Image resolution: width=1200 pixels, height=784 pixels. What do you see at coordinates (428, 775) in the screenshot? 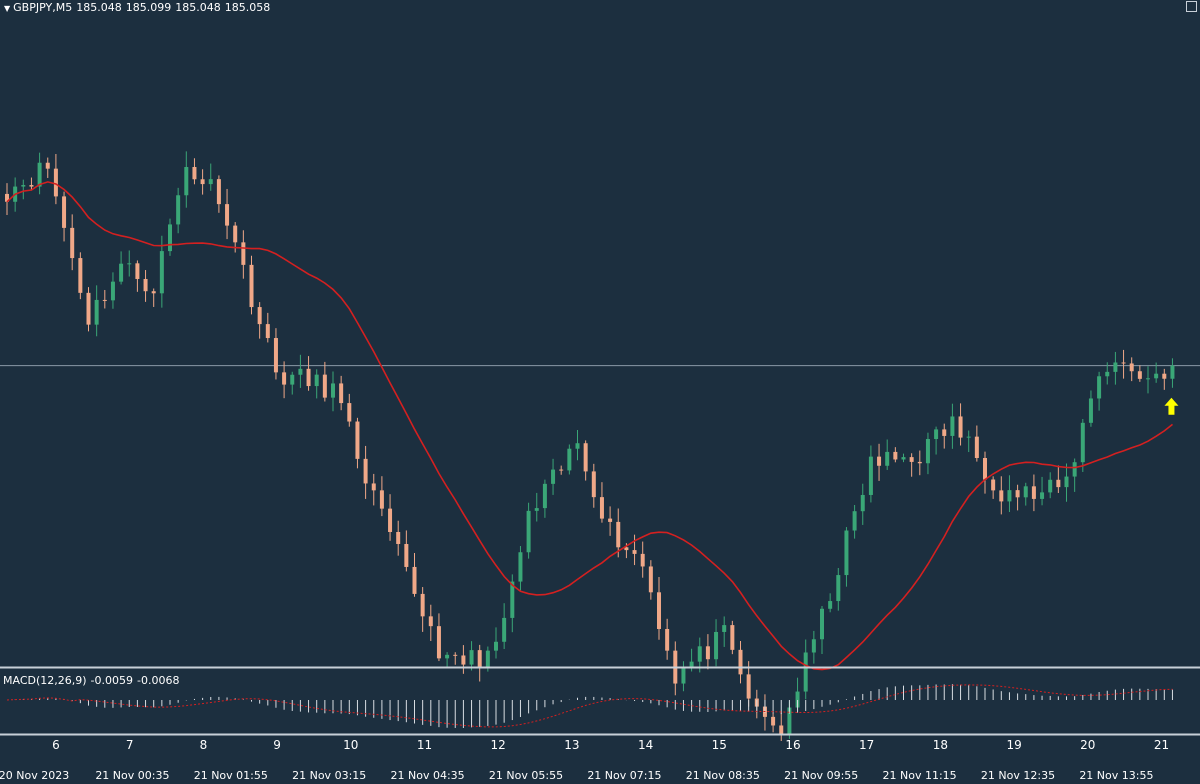
I see `time-tick-label: 21 Nov 04:35` at bounding box center [428, 775].